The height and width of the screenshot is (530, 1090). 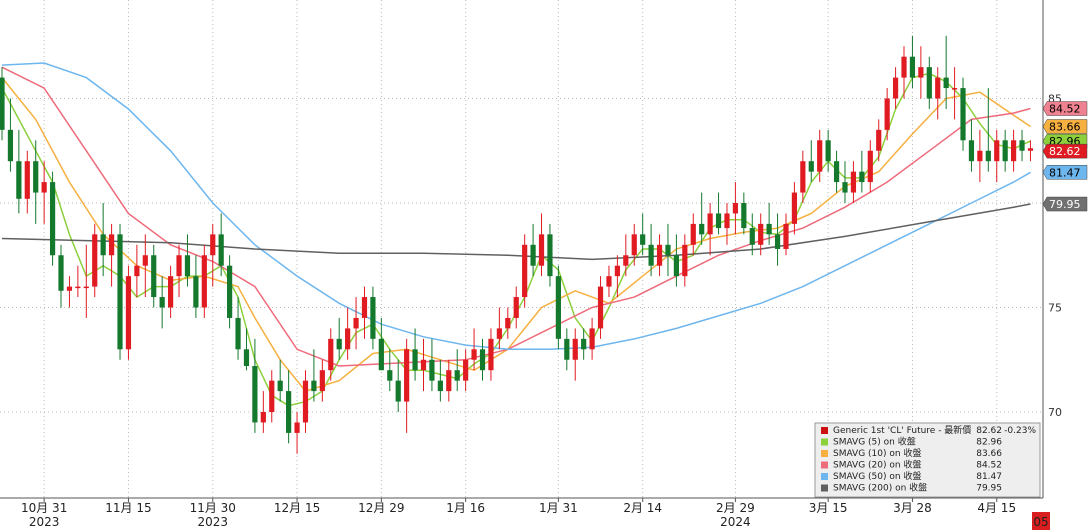 I want to click on legend-label: SMAVG (10) on 收盤, so click(x=877, y=453).